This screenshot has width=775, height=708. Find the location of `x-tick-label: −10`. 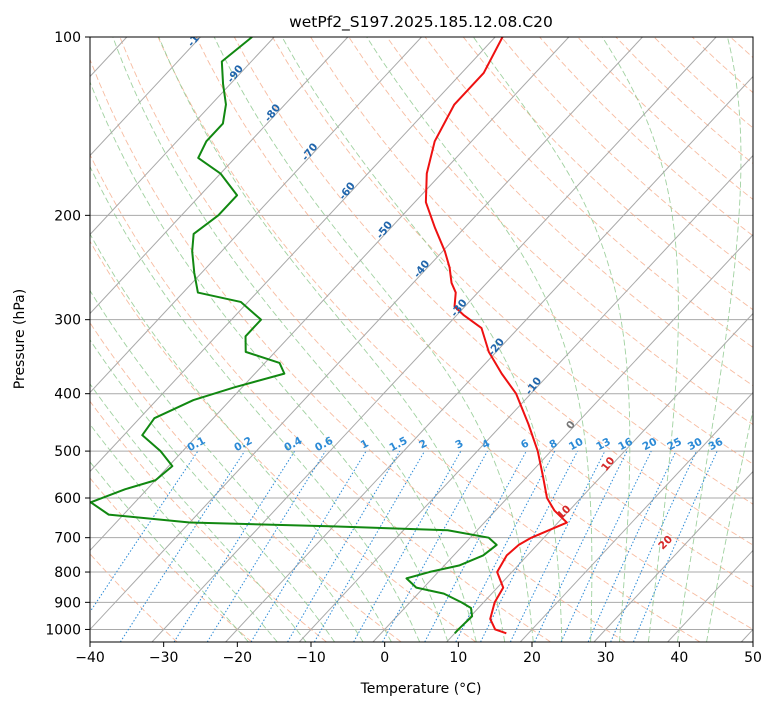

x-tick-label: −10 is located at coordinates (311, 658).